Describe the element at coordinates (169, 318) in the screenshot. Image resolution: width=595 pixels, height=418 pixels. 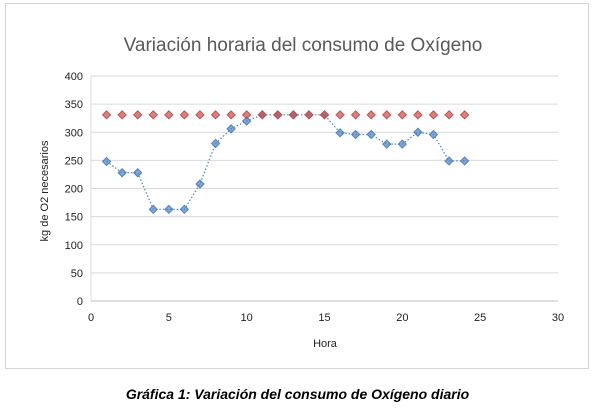
I see `x-tick-label: 5` at that location.